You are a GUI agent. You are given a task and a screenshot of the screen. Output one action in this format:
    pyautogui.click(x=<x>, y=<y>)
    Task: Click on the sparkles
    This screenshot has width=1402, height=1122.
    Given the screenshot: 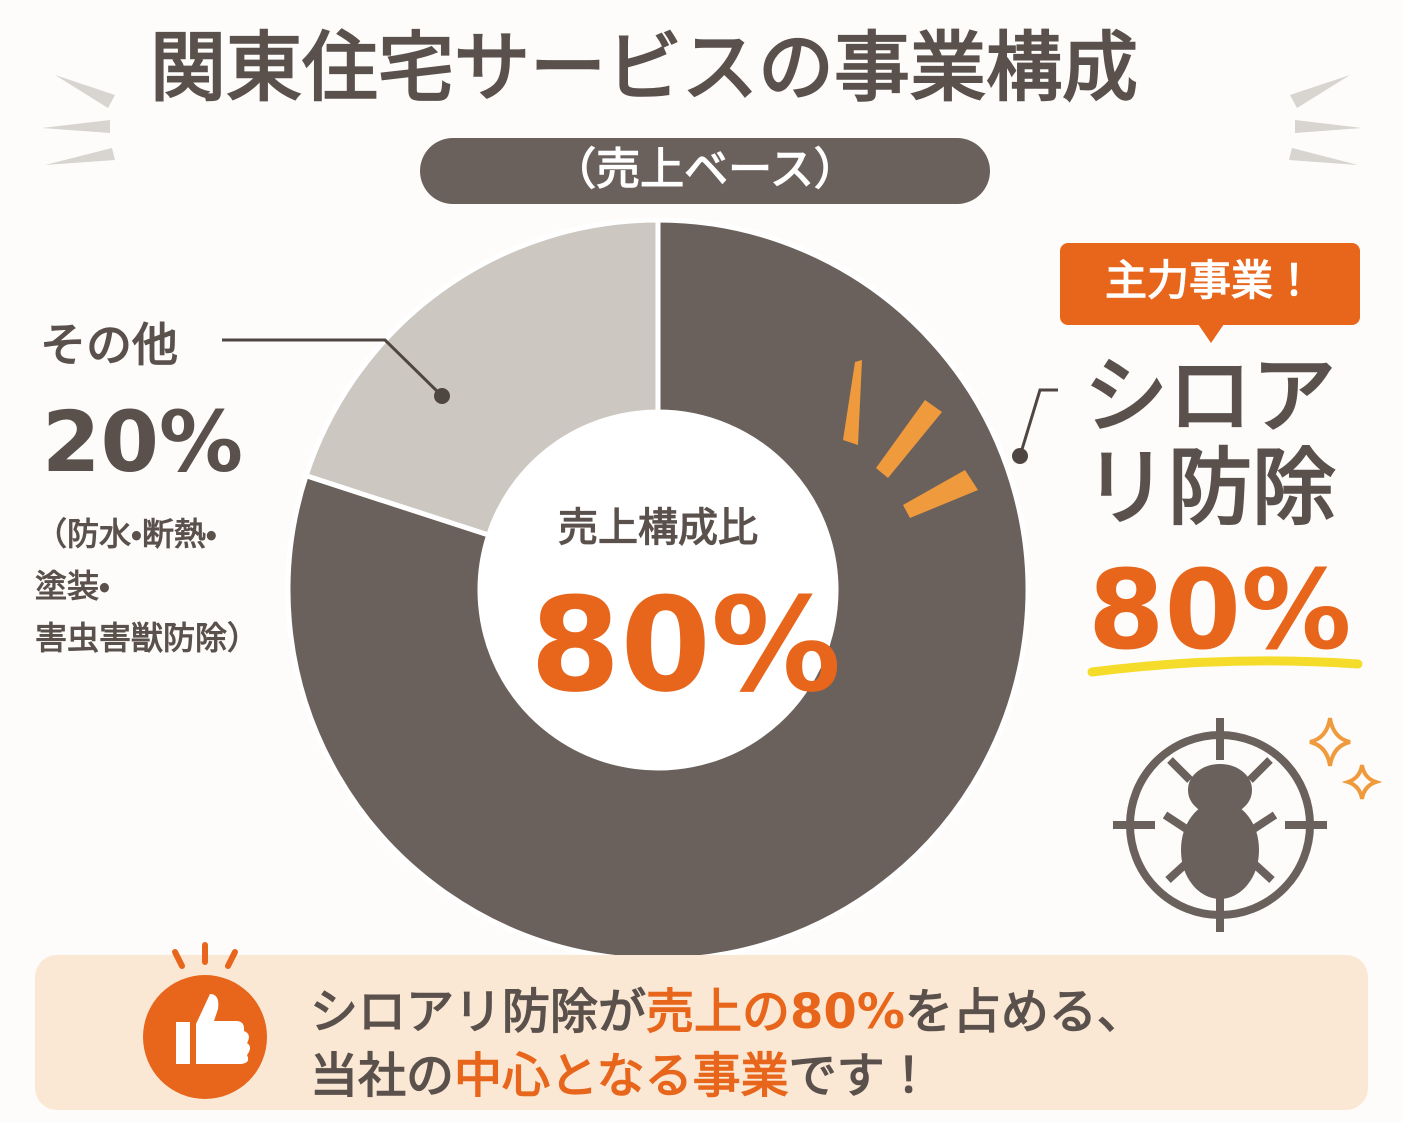 What is the action you would take?
    pyautogui.click(x=1346, y=758)
    